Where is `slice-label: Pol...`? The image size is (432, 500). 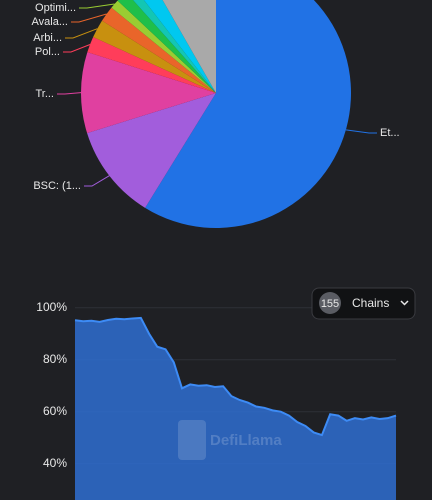 slice-label: Pol... is located at coordinates (47, 52).